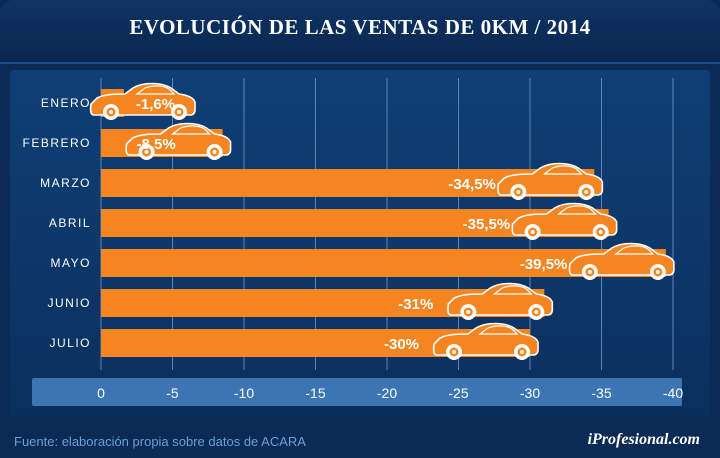 The height and width of the screenshot is (458, 720). I want to click on x-tick-label-0: 0, so click(101, 393).